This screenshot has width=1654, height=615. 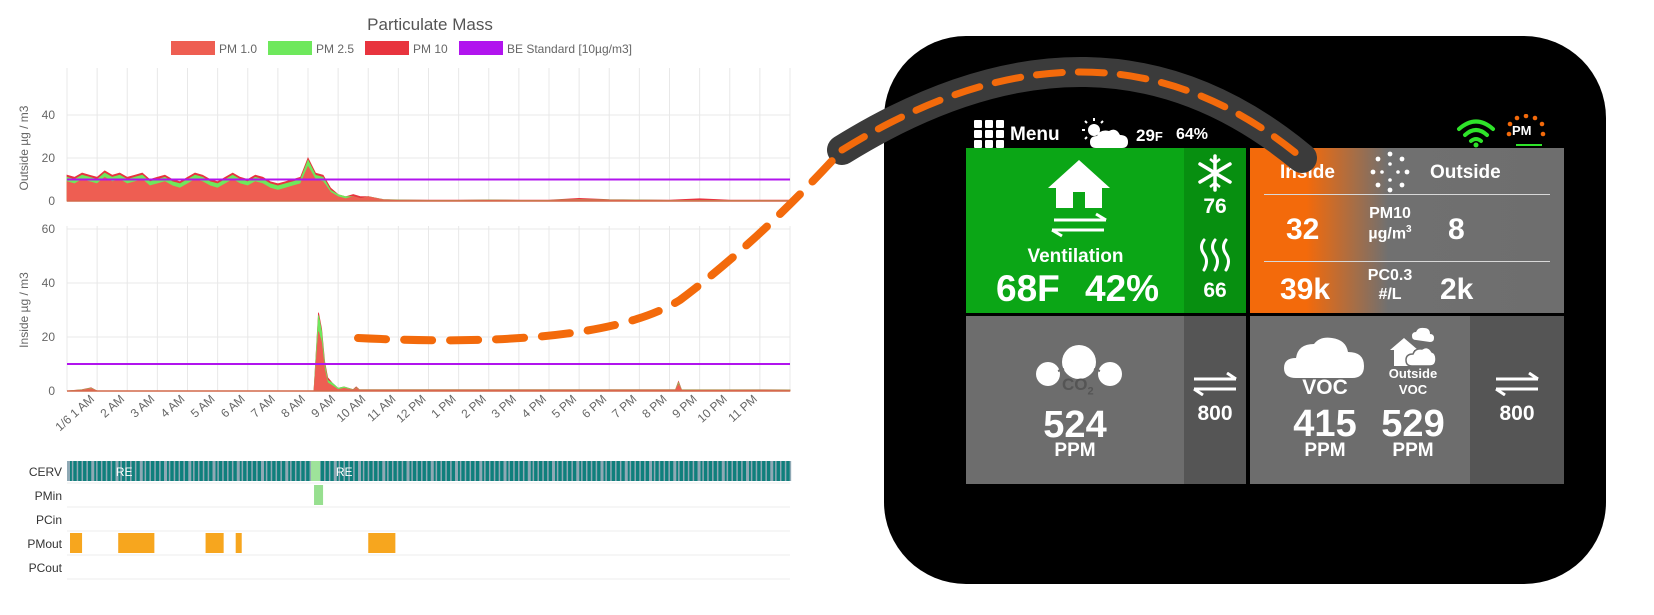 I want to click on wifi-icon, so click(x=1476, y=133).